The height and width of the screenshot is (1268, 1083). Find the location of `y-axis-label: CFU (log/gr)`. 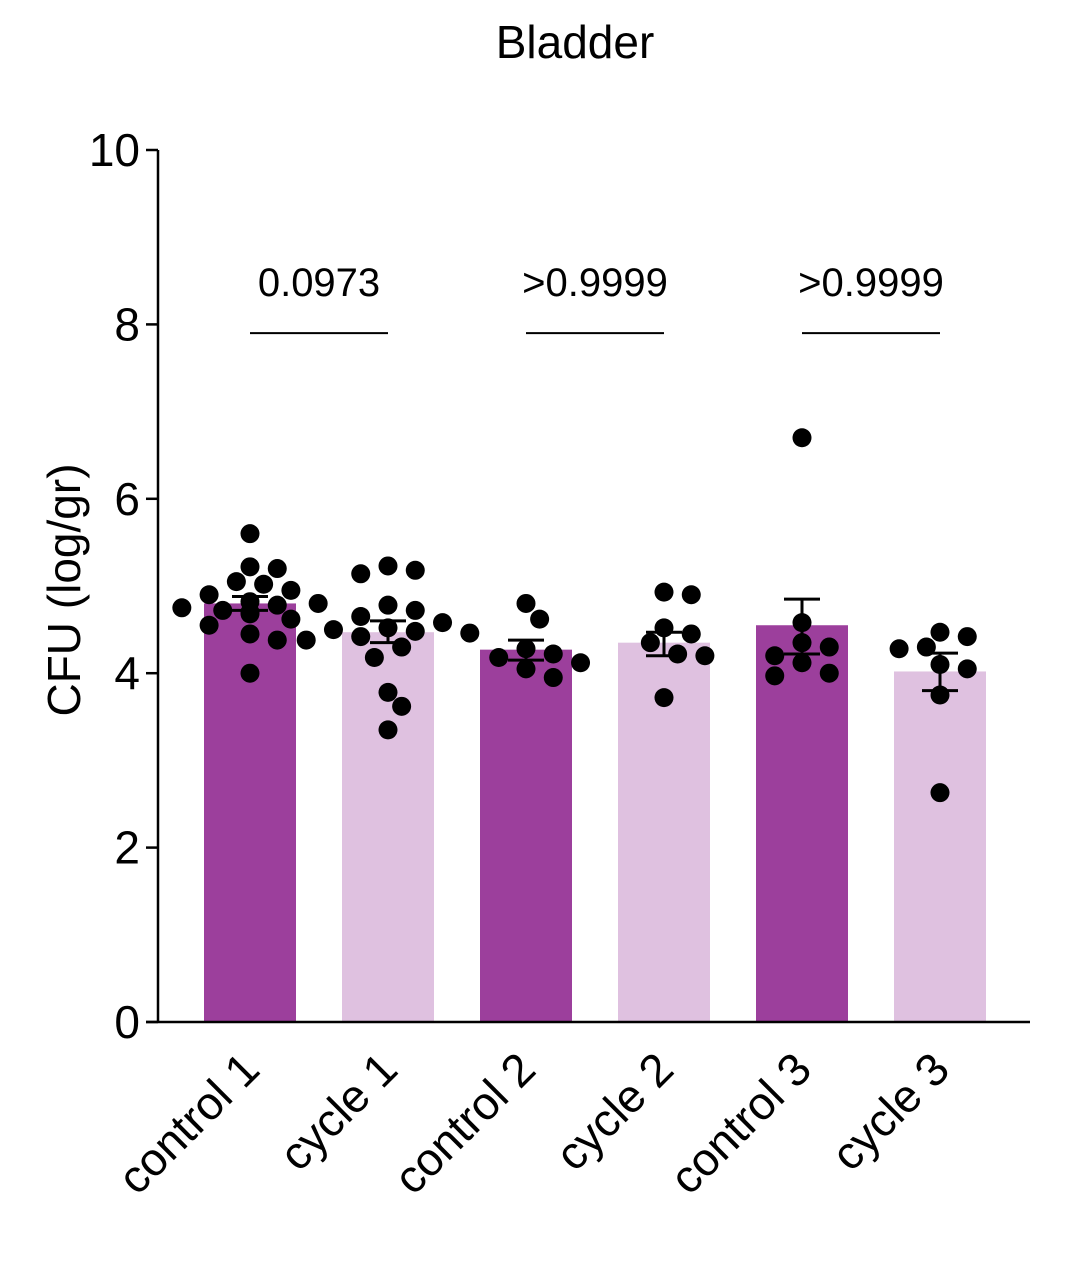

y-axis-label: CFU (log/gr) is located at coordinates (64, 589).